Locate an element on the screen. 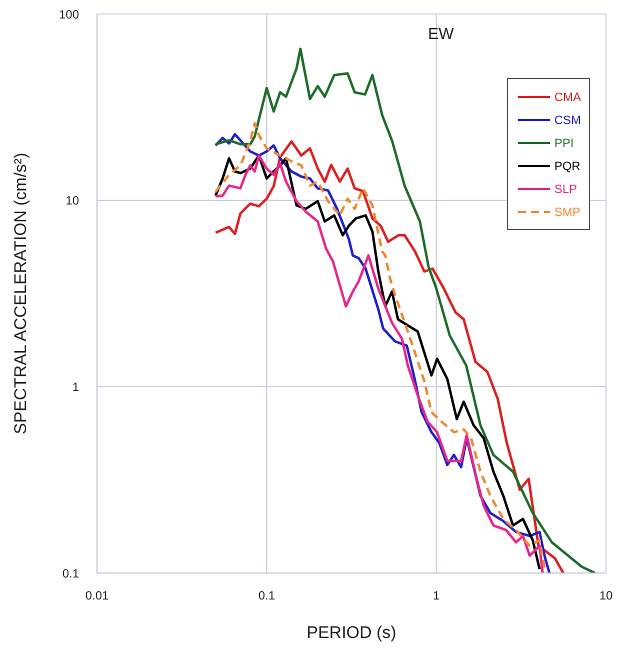 The image size is (624, 657). legend-label: PPI is located at coordinates (564, 143).